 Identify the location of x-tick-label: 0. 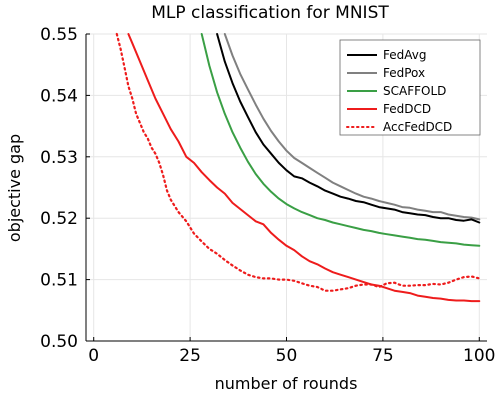
(93, 356).